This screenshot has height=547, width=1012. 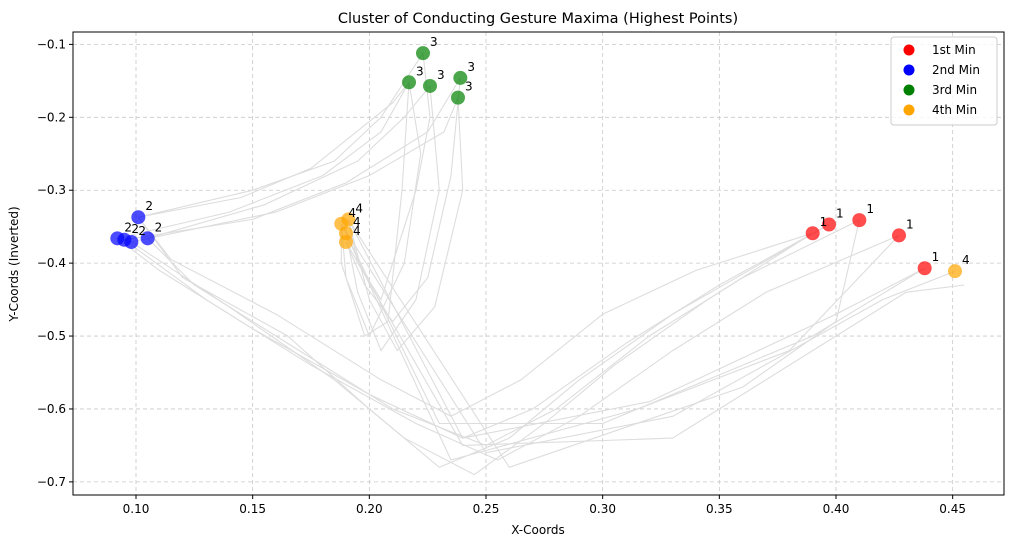 What do you see at coordinates (252, 509) in the screenshot?
I see `x-tick-label: 0.15` at bounding box center [252, 509].